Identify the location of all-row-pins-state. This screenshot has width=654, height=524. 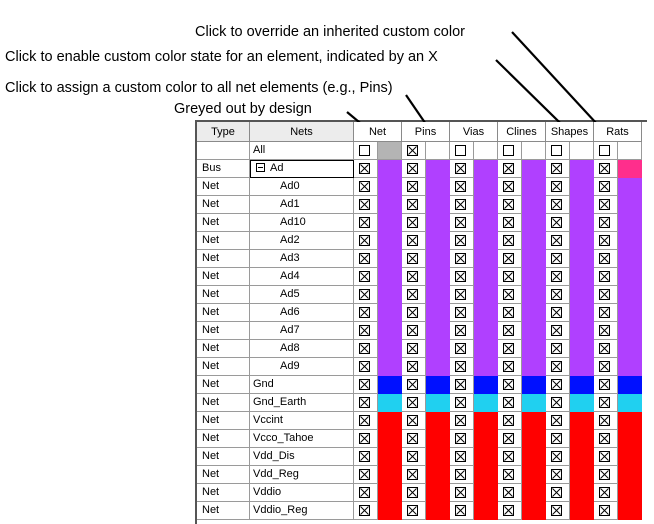
(414, 151).